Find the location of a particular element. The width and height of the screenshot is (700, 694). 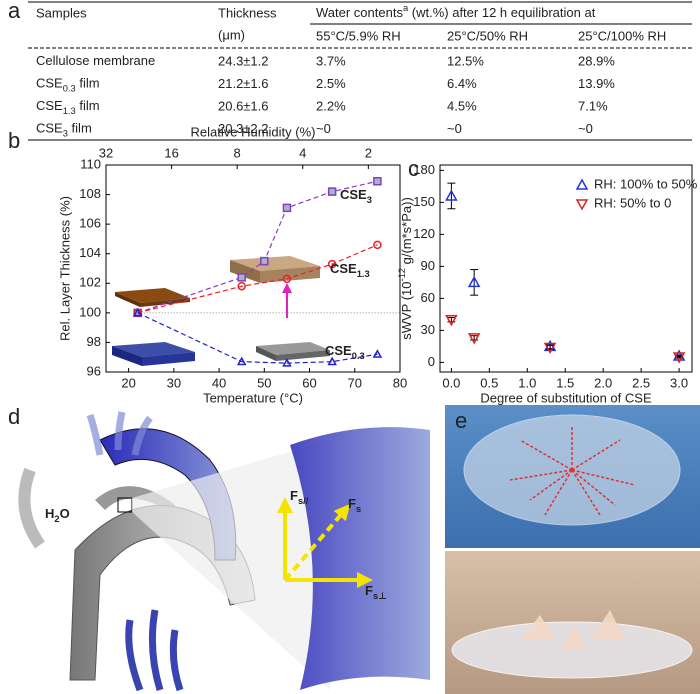

x-axis-label: Degree of substitution of CSE is located at coordinates (566, 397).